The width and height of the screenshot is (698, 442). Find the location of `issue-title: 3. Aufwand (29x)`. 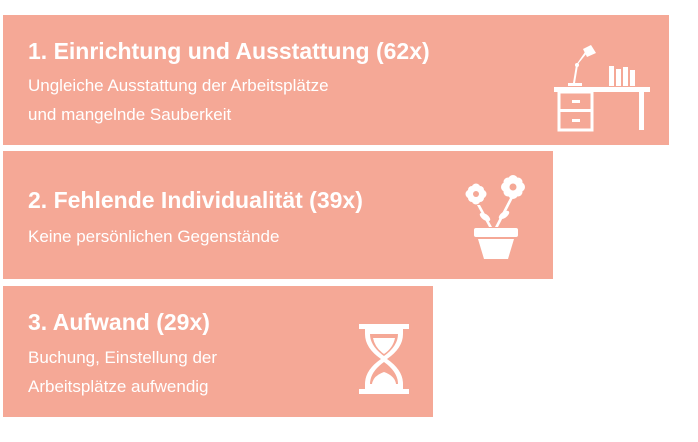

issue-title: 3. Aufwand (29x) is located at coordinates (119, 322).